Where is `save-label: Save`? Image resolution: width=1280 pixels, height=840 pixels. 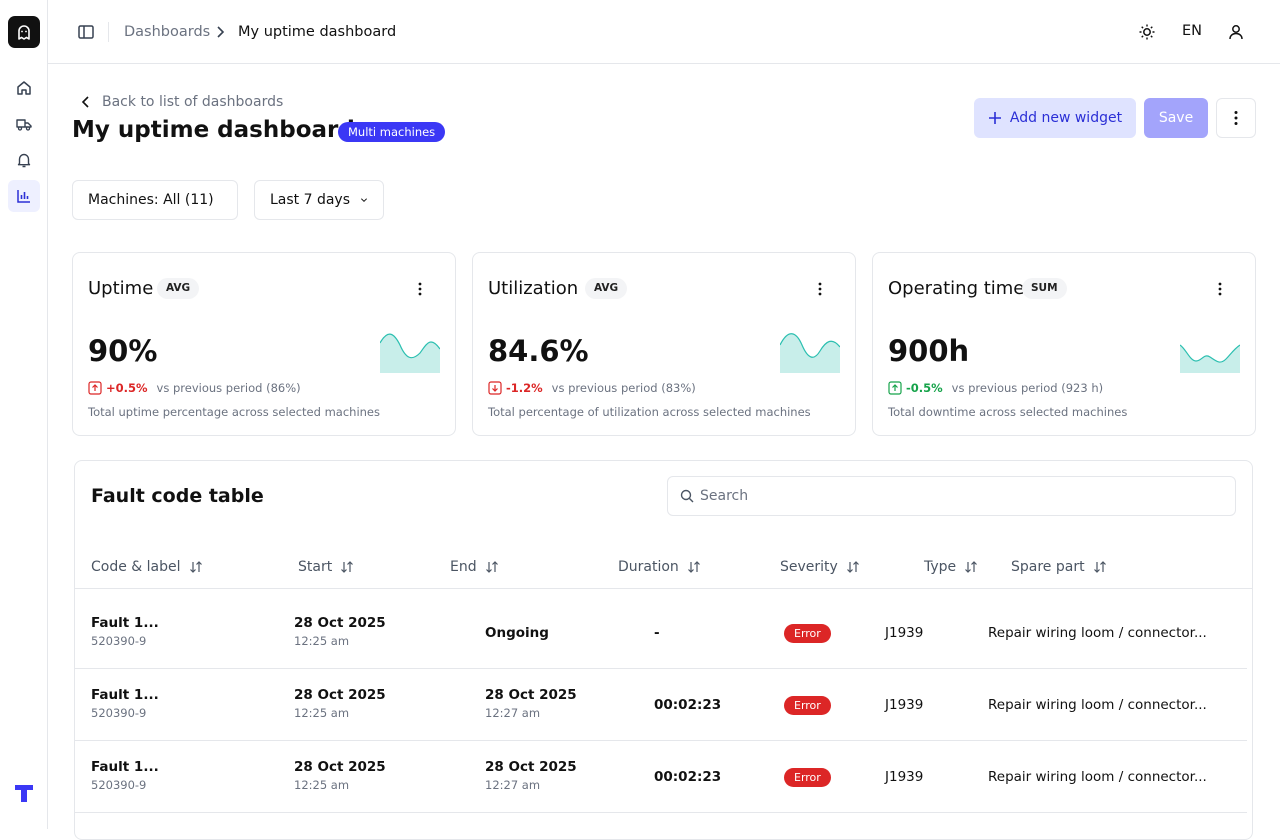
save-label: Save is located at coordinates (1176, 118).